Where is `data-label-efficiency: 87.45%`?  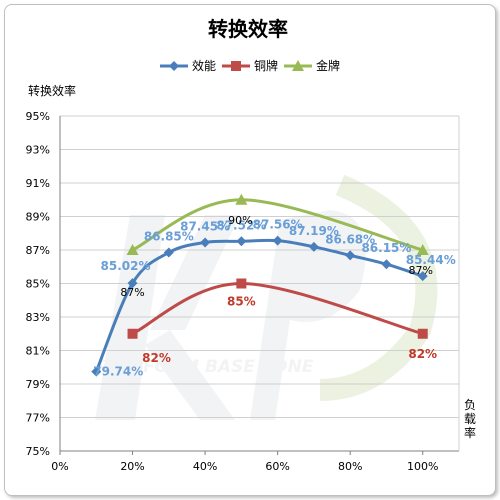
data-label-efficiency: 87.45% is located at coordinates (205, 226).